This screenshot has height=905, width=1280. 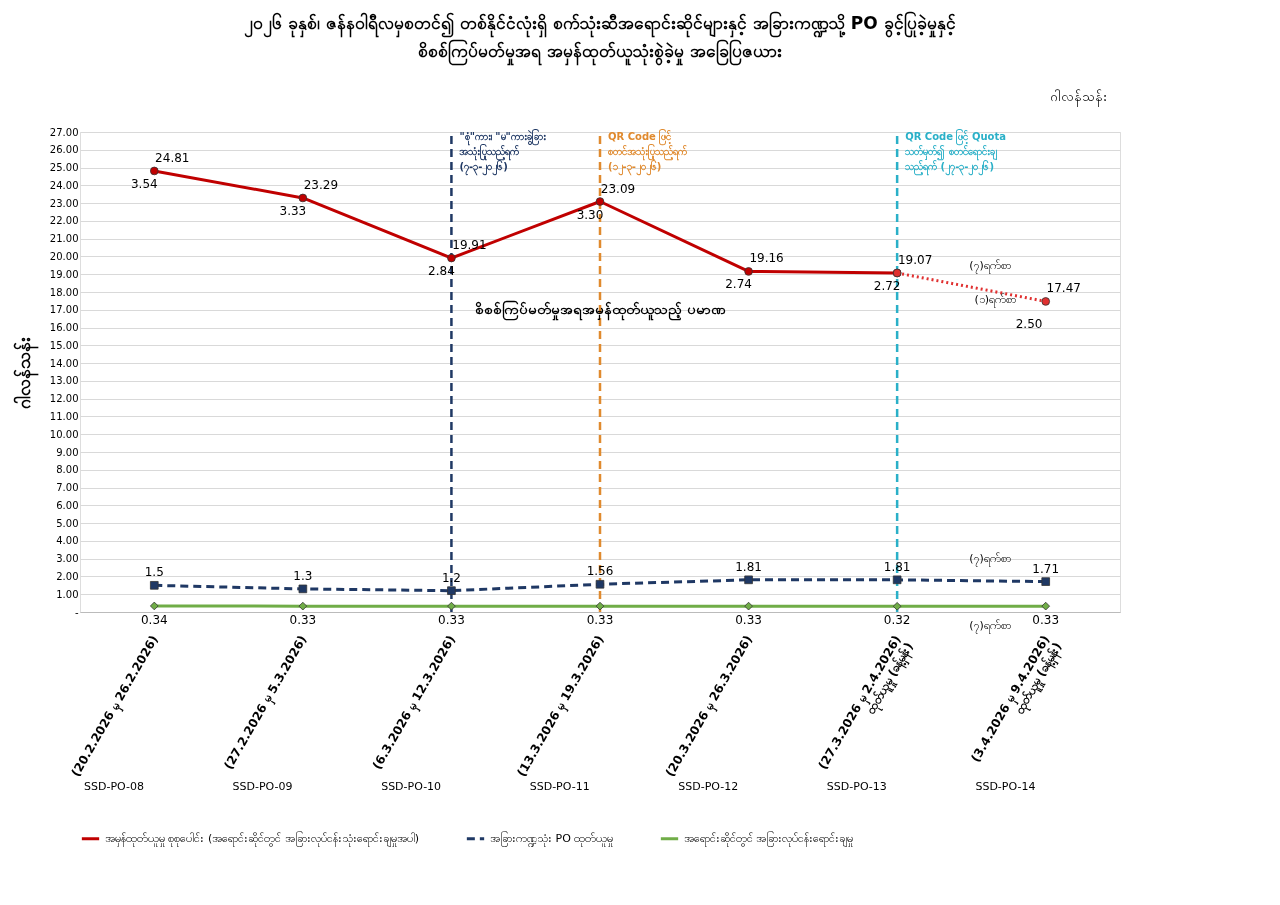 I want to click on y-tick-label: 16.00, so click(x=64, y=328).